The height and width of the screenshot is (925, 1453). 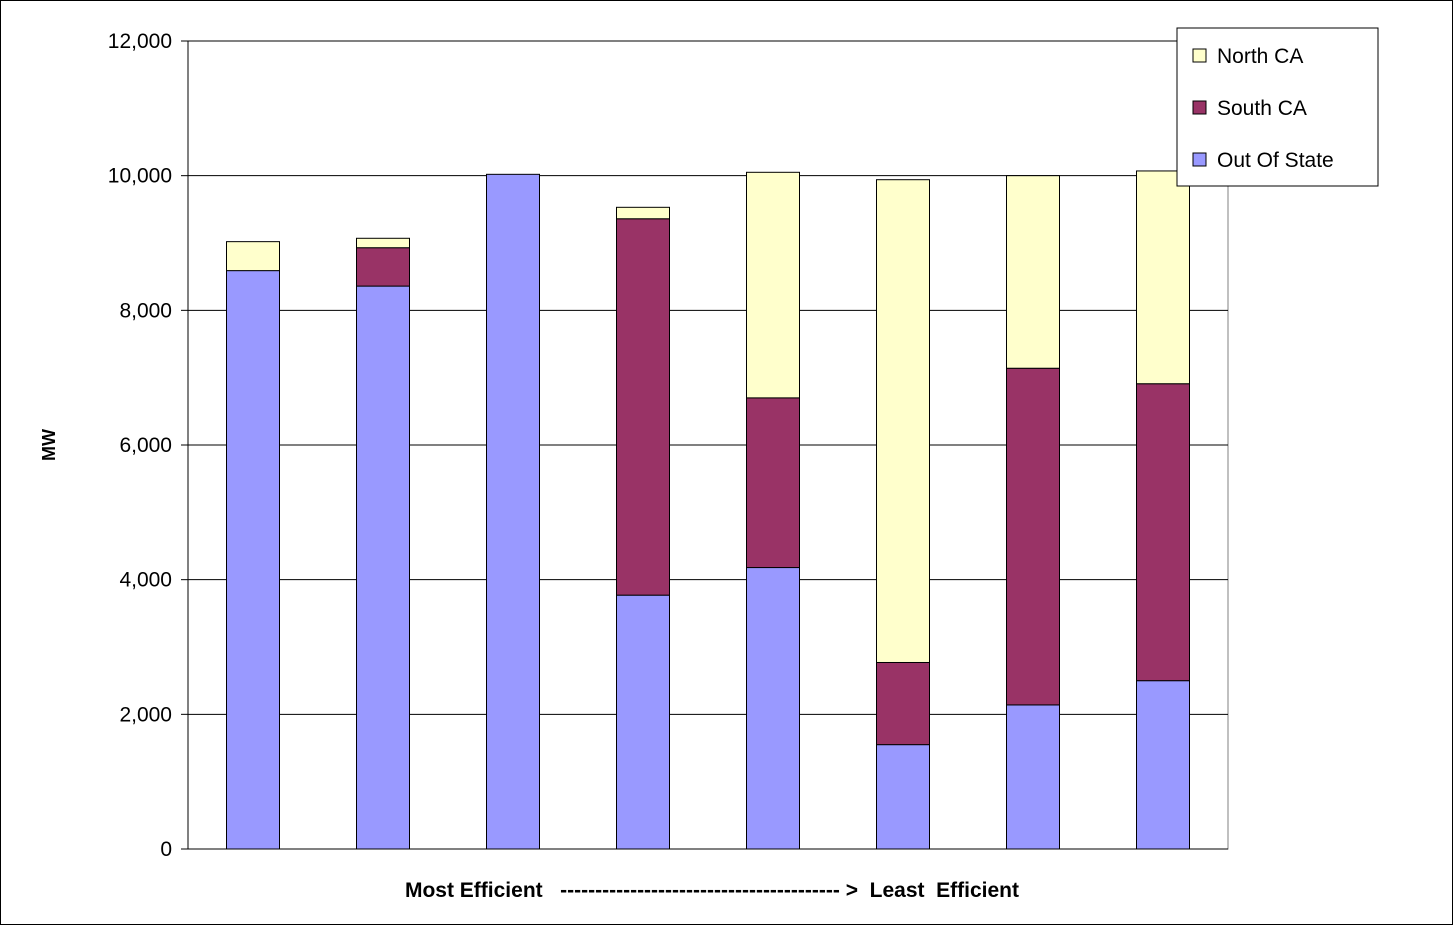 I want to click on y-tick-label: 0, so click(x=166, y=849).